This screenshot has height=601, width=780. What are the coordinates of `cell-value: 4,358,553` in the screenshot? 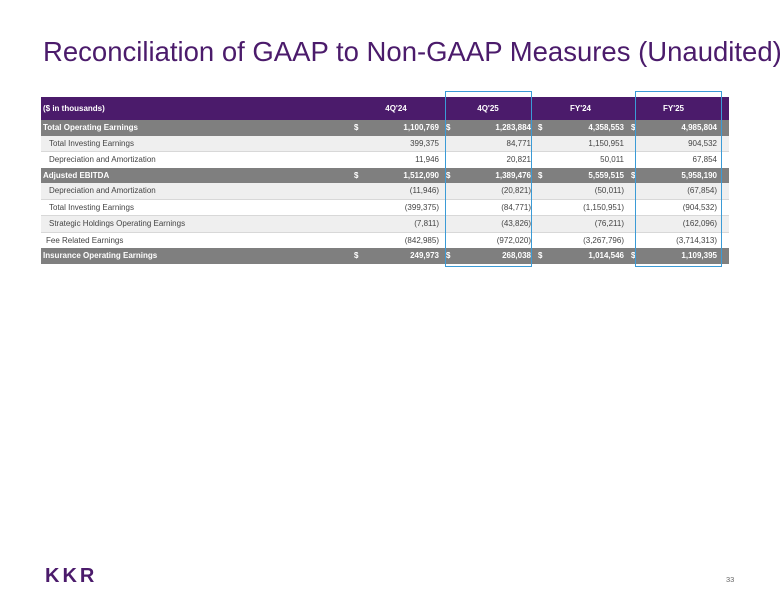 It's located at (606, 128).